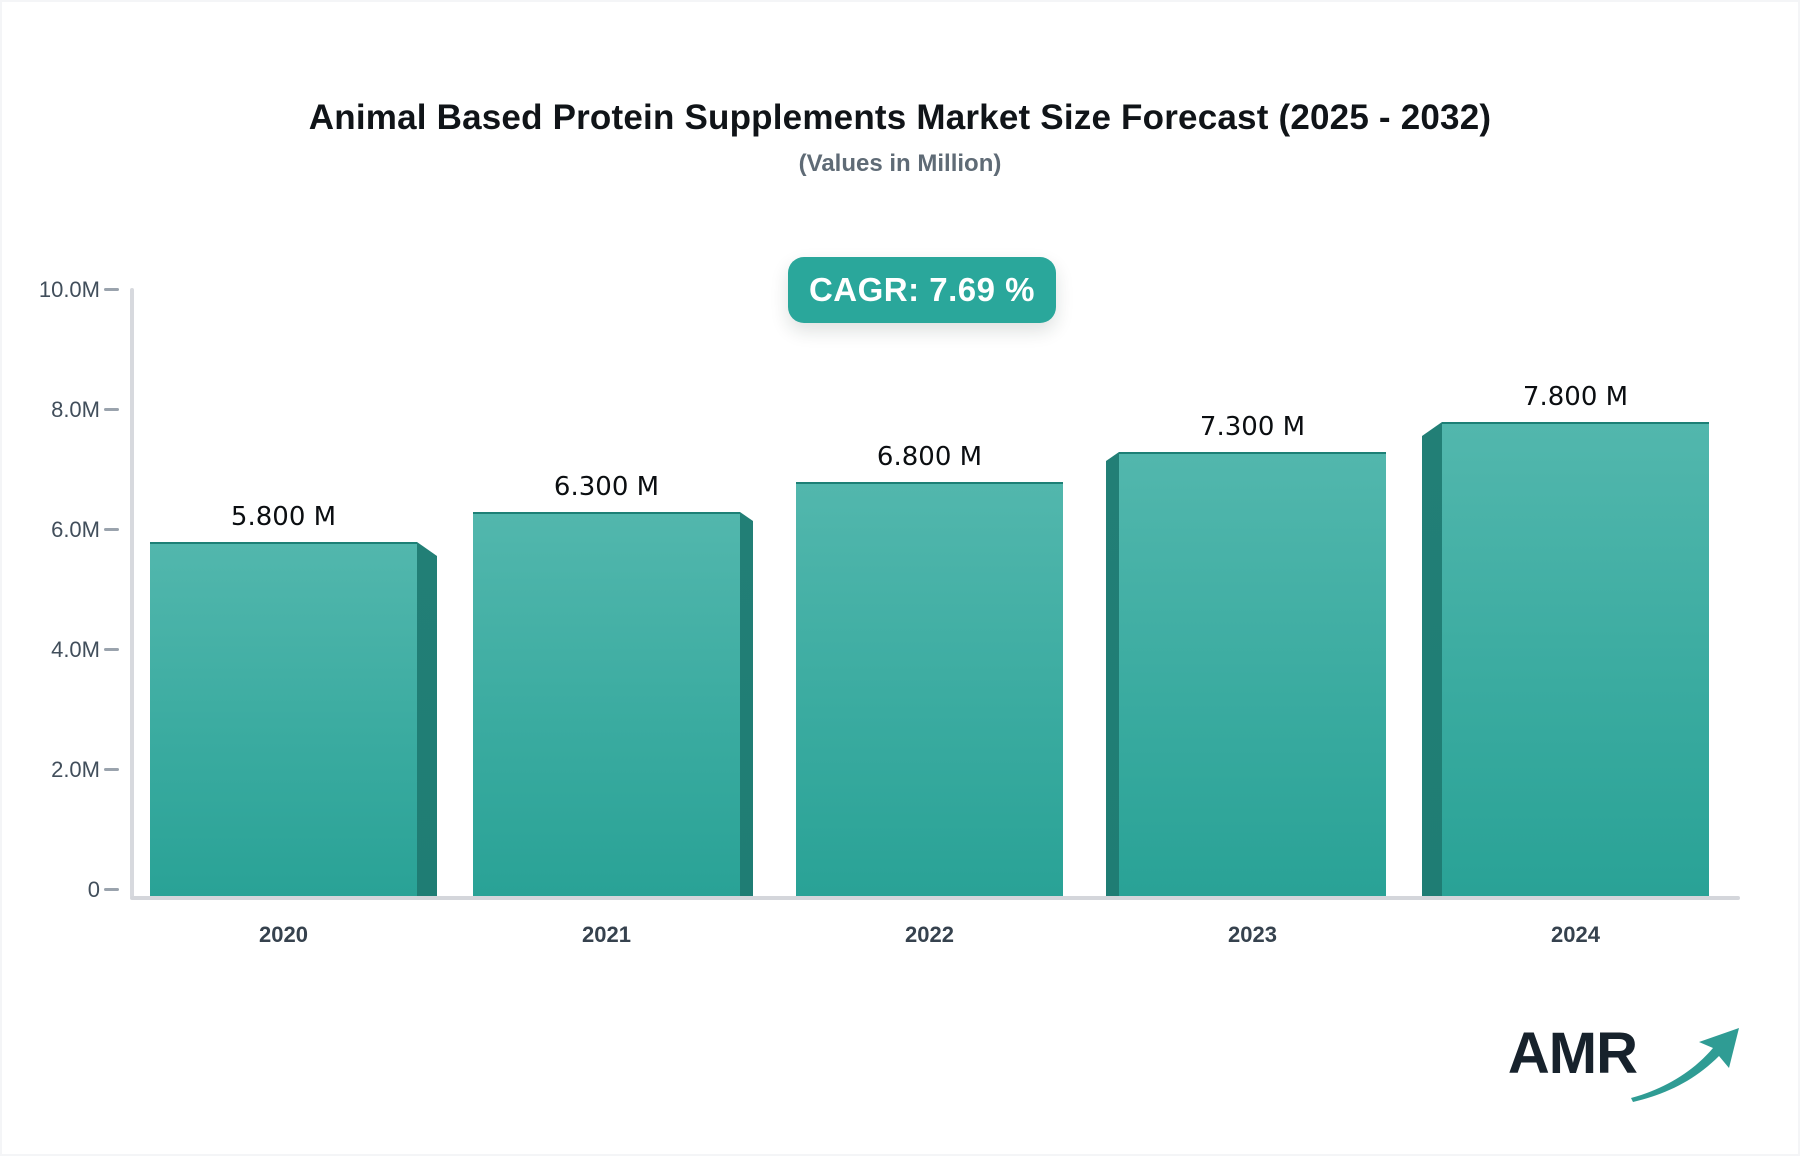 The image size is (1800, 1156). I want to click on bar-2021, so click(606, 705).